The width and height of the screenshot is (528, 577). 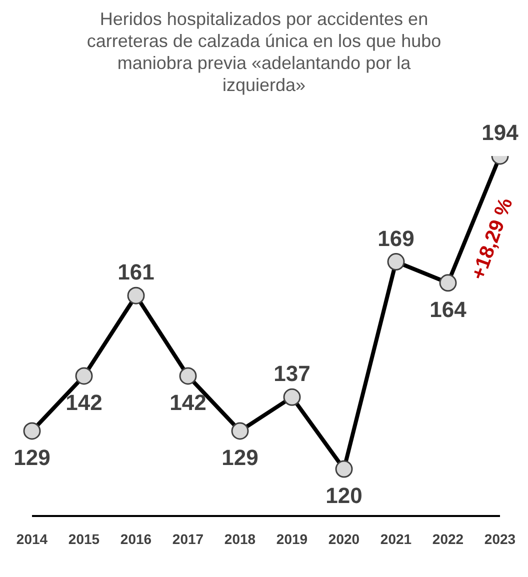 I want to click on data-label: 164, so click(x=449, y=309).